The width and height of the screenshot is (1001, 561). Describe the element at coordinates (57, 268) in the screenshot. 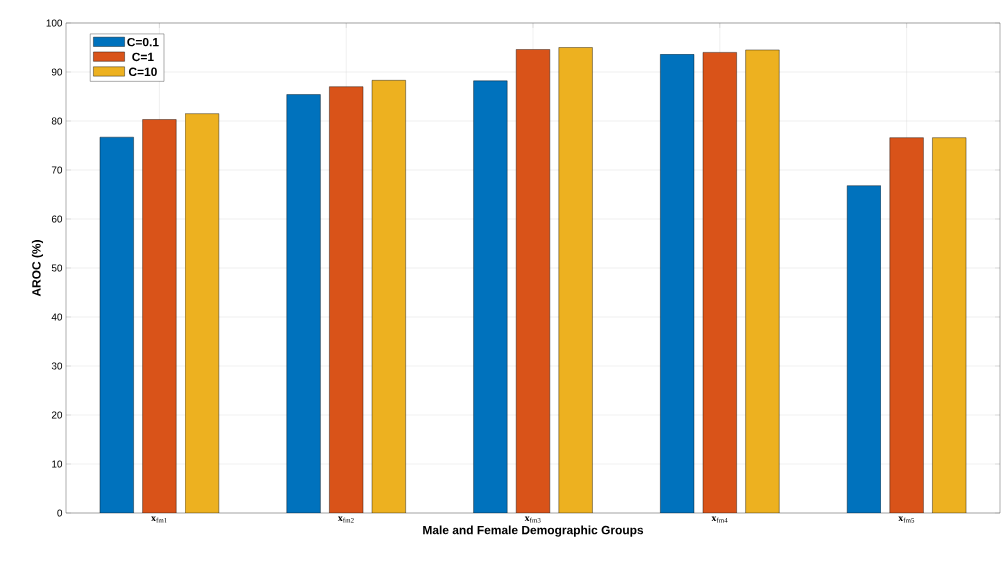

I see `y-tick-label: 50` at that location.